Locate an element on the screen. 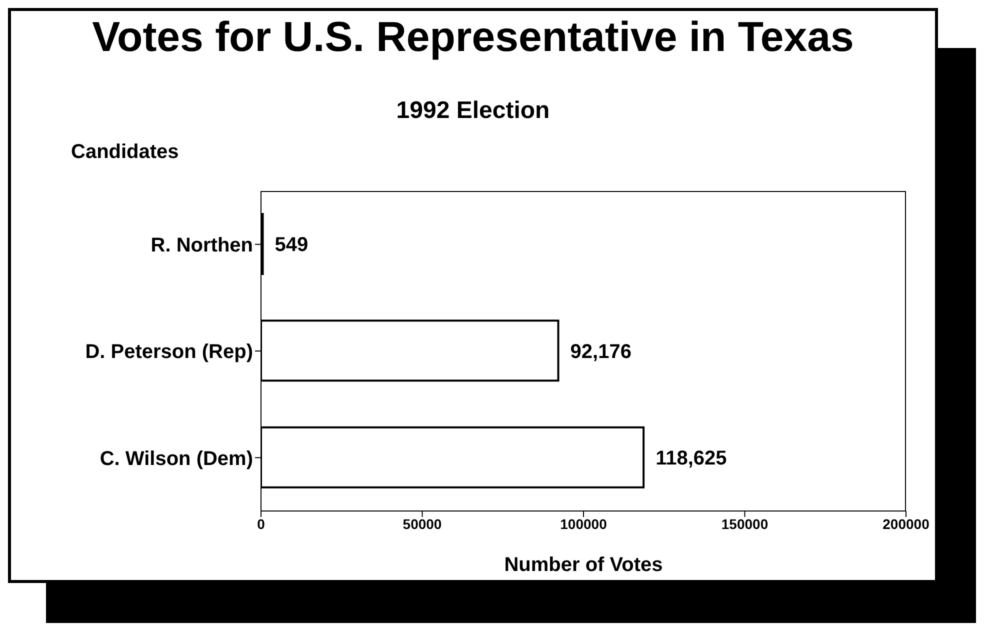 This screenshot has height=635, width=987. data-label: 549 is located at coordinates (291, 245).